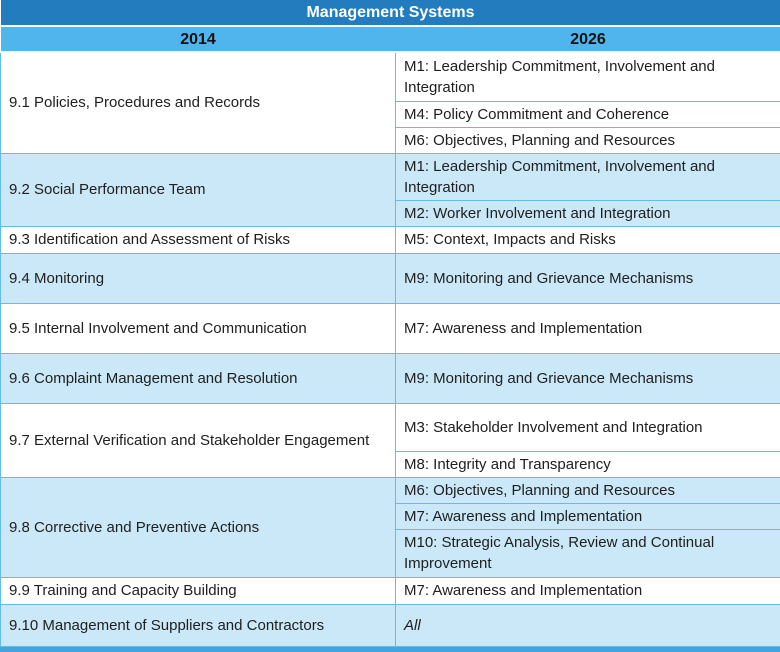  I want to click on column-header-row: 2014 2026, so click(390, 39).